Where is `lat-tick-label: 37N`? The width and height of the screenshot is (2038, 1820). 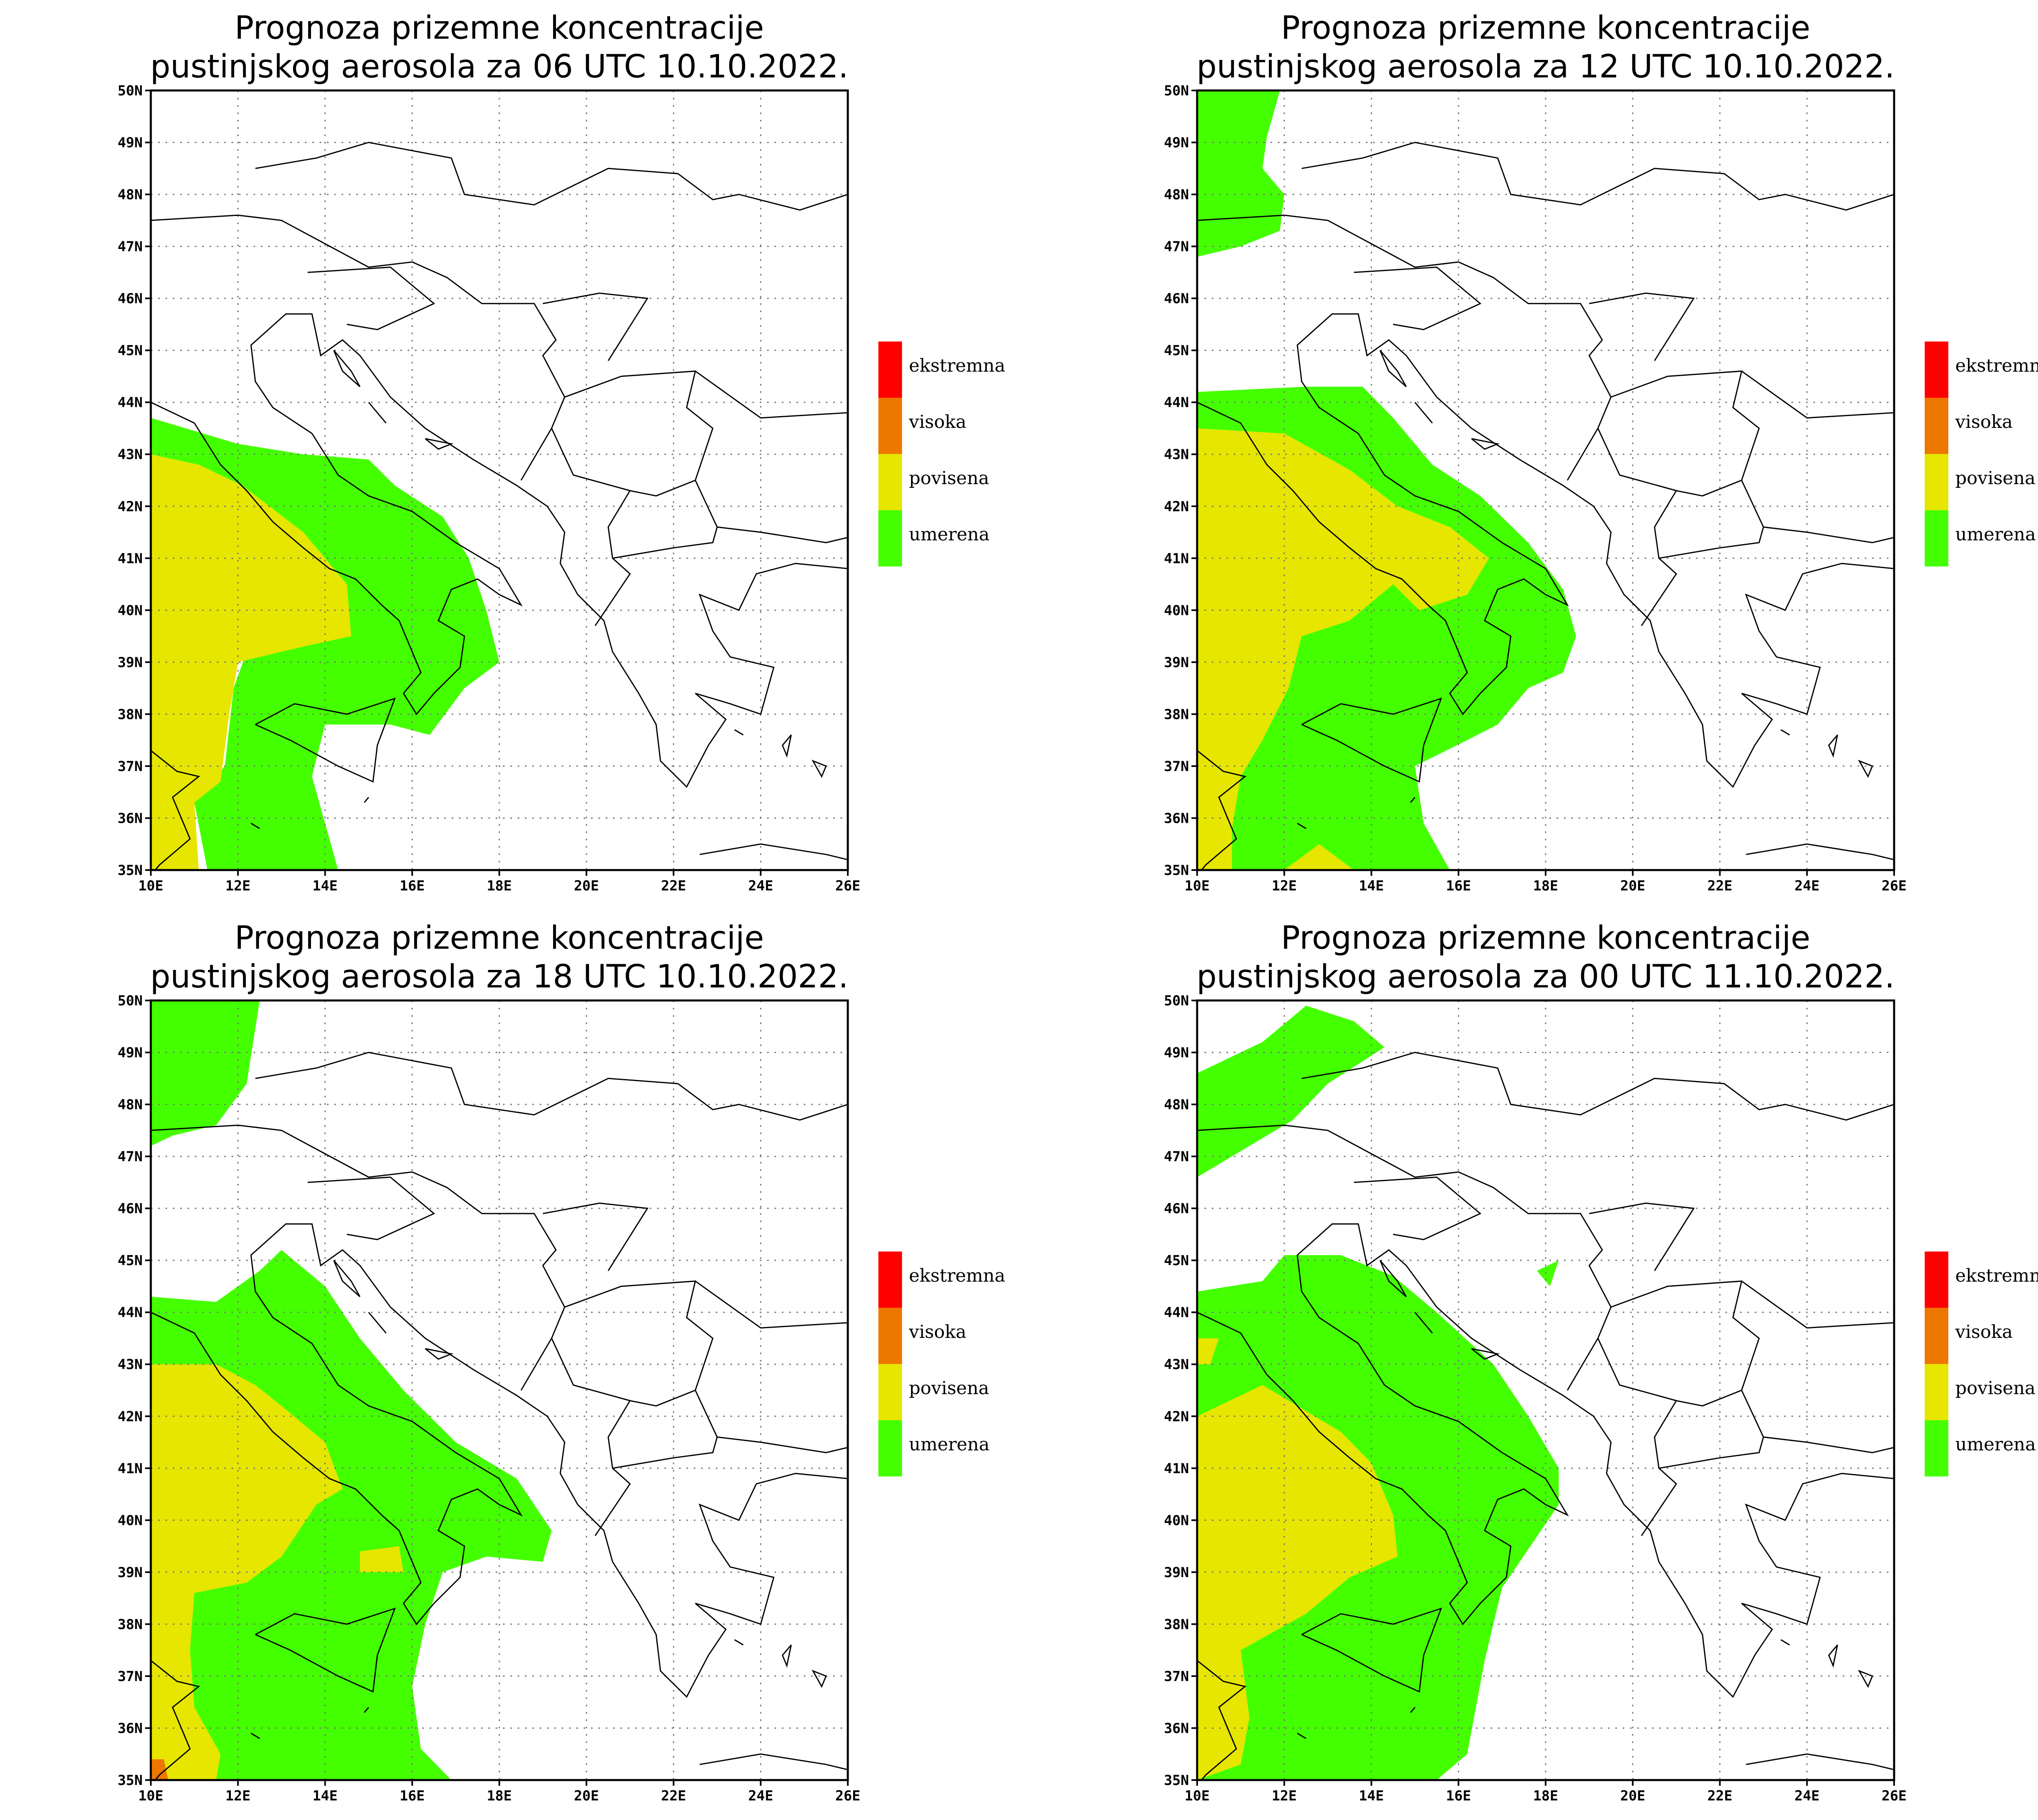 lat-tick-label: 37N is located at coordinates (1177, 1676).